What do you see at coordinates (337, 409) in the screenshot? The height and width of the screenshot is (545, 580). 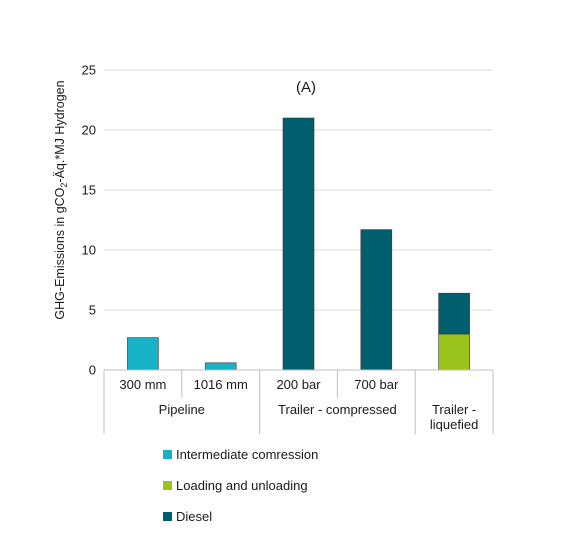 I see `group-label: Trailer - compressed` at bounding box center [337, 409].